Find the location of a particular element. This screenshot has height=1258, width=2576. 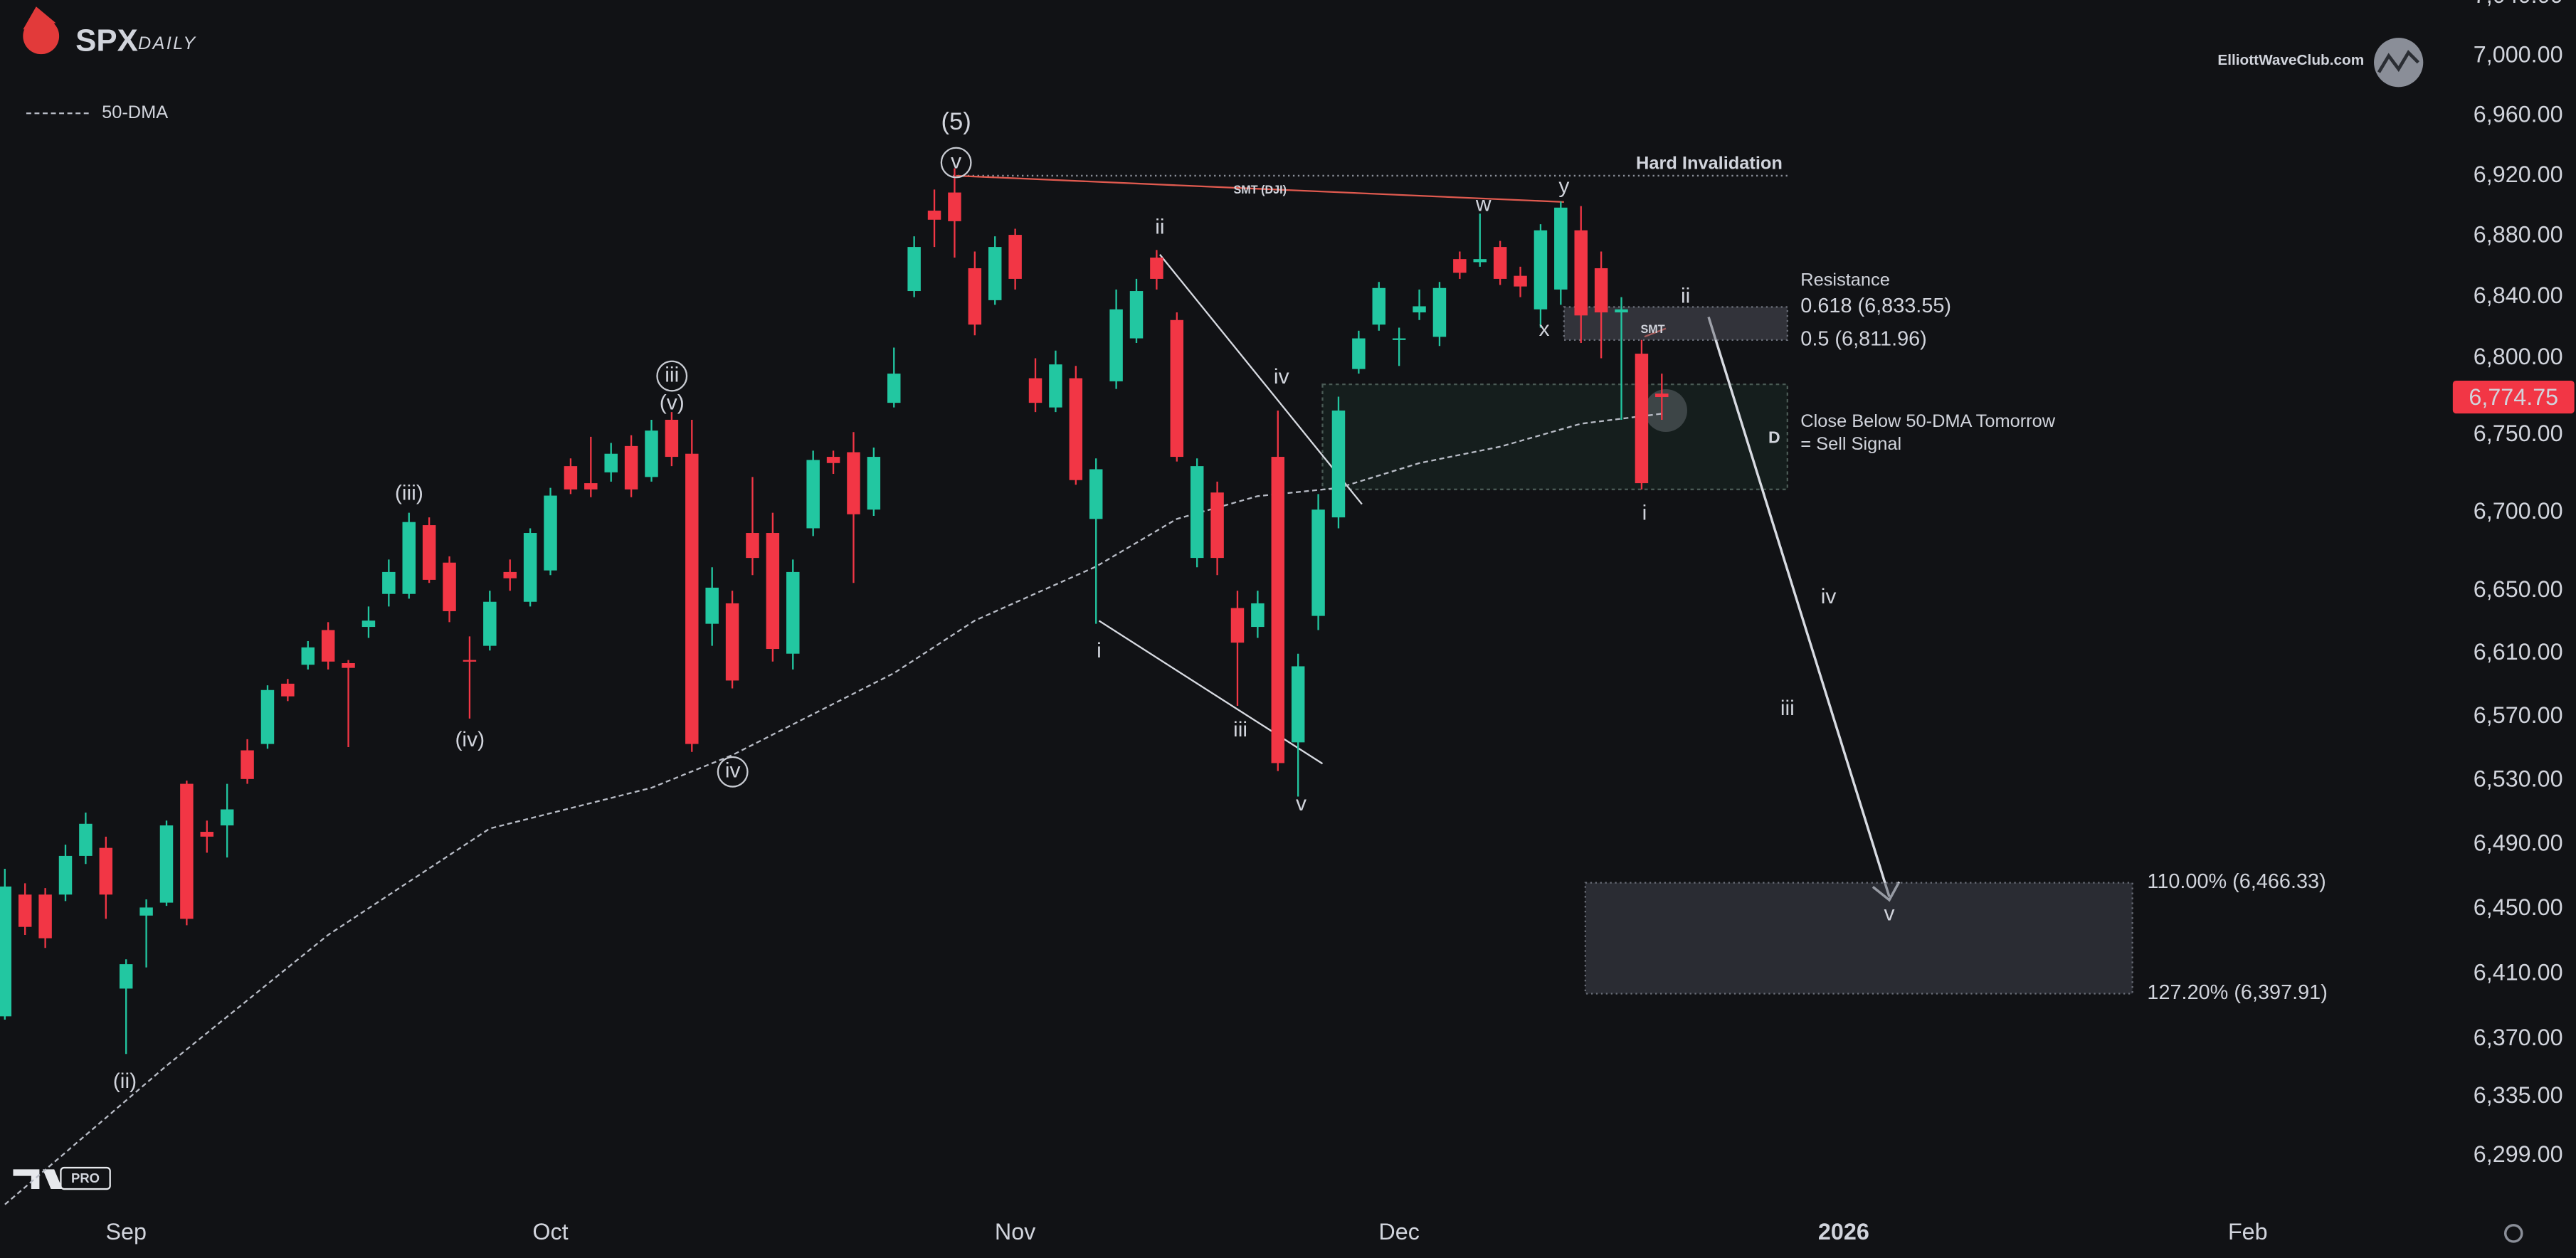

y-tick-label: 6,299.00 is located at coordinates (2518, 1154).